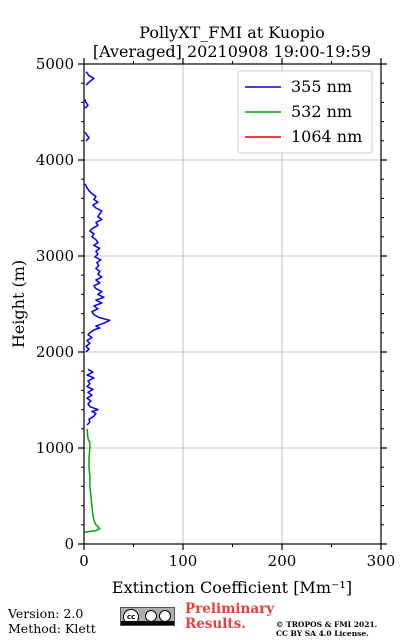  What do you see at coordinates (230, 609) in the screenshot?
I see `preliminary-line1: Preliminary` at bounding box center [230, 609].